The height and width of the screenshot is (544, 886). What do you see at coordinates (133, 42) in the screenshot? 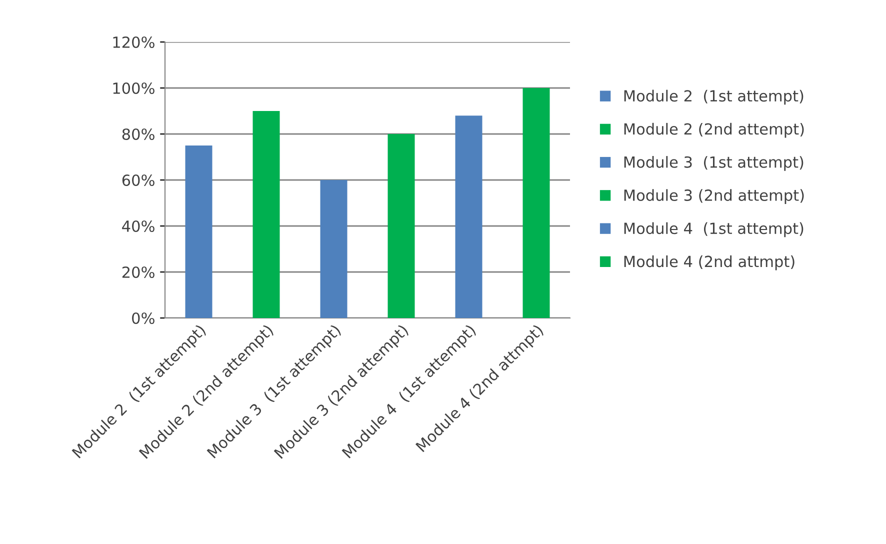
I see `y-tick-label: 120%` at bounding box center [133, 42].